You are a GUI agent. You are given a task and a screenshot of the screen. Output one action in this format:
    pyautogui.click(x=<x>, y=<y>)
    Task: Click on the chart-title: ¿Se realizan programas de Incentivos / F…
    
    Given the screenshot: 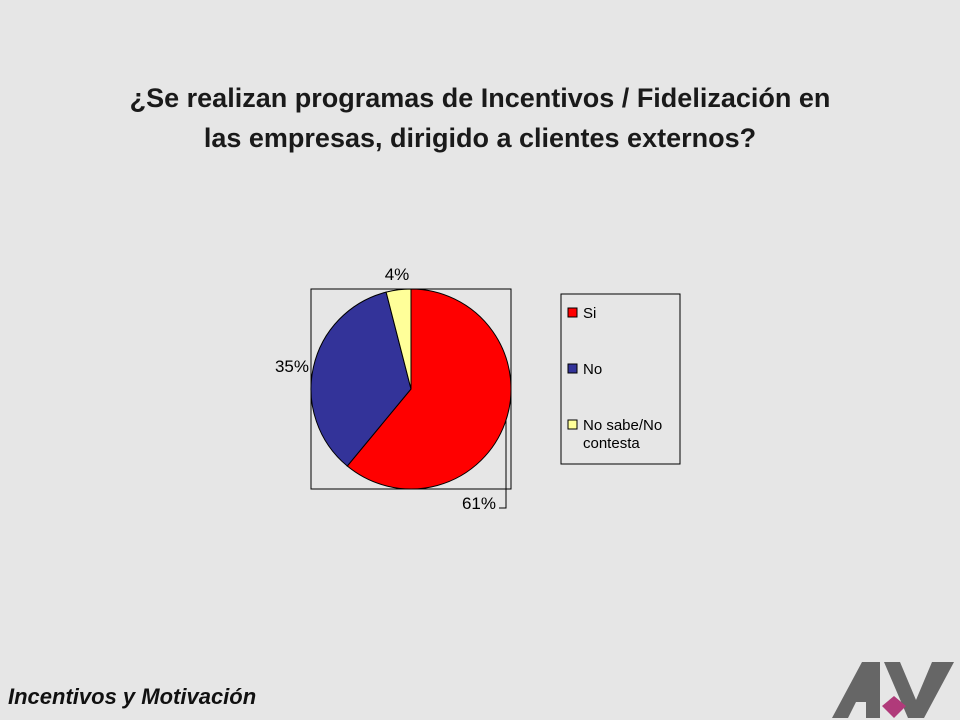 What is the action you would take?
    pyautogui.click(x=480, y=118)
    